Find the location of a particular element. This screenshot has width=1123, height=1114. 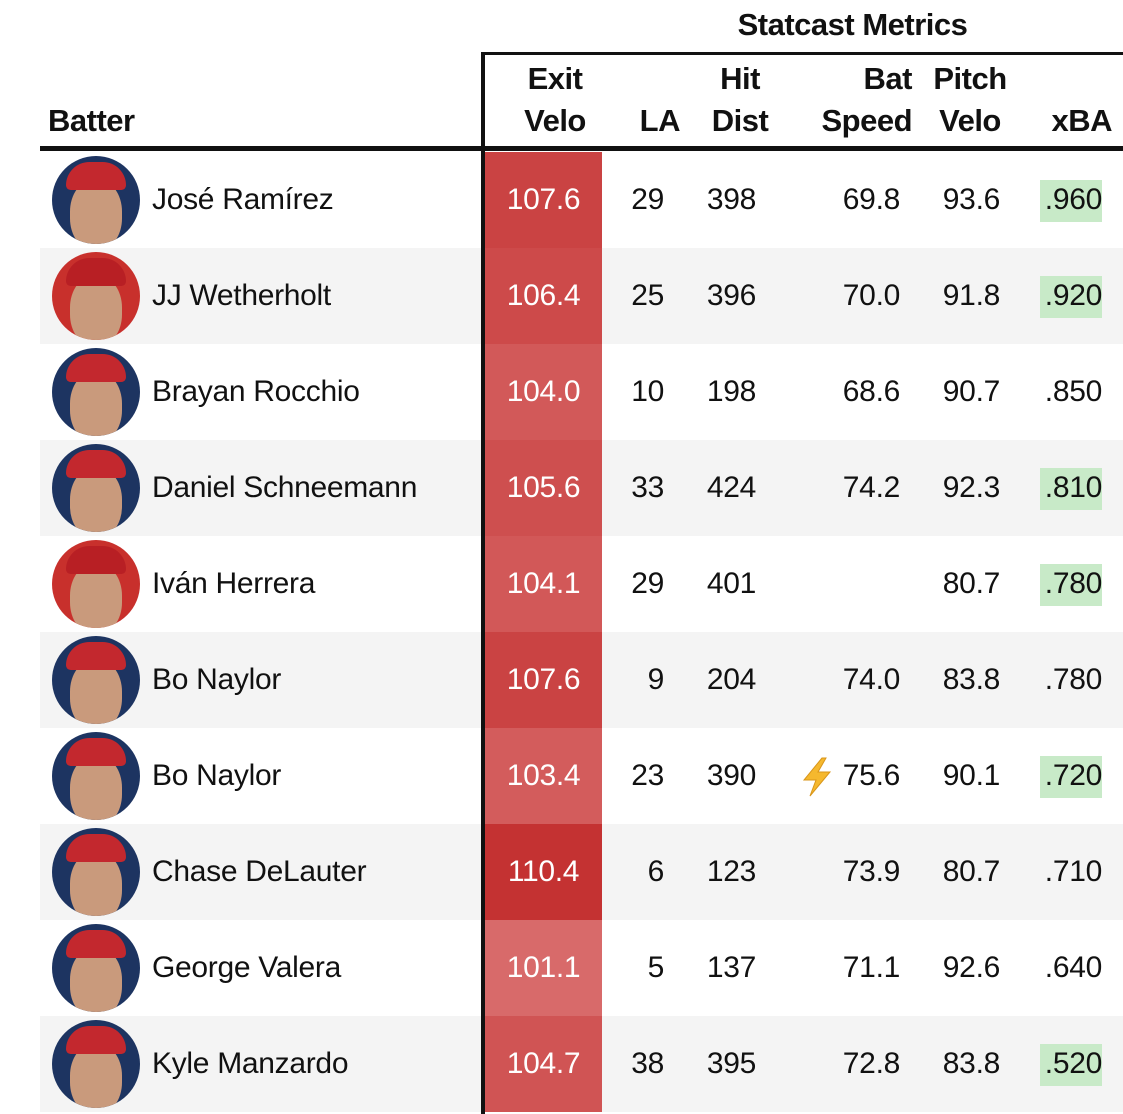

batter-name: Daniel Schneemann is located at coordinates (285, 487).